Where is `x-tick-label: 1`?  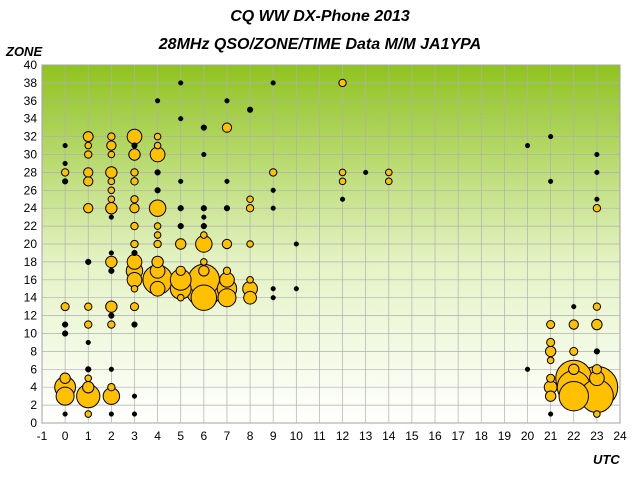
x-tick-label: 1 is located at coordinates (88, 436).